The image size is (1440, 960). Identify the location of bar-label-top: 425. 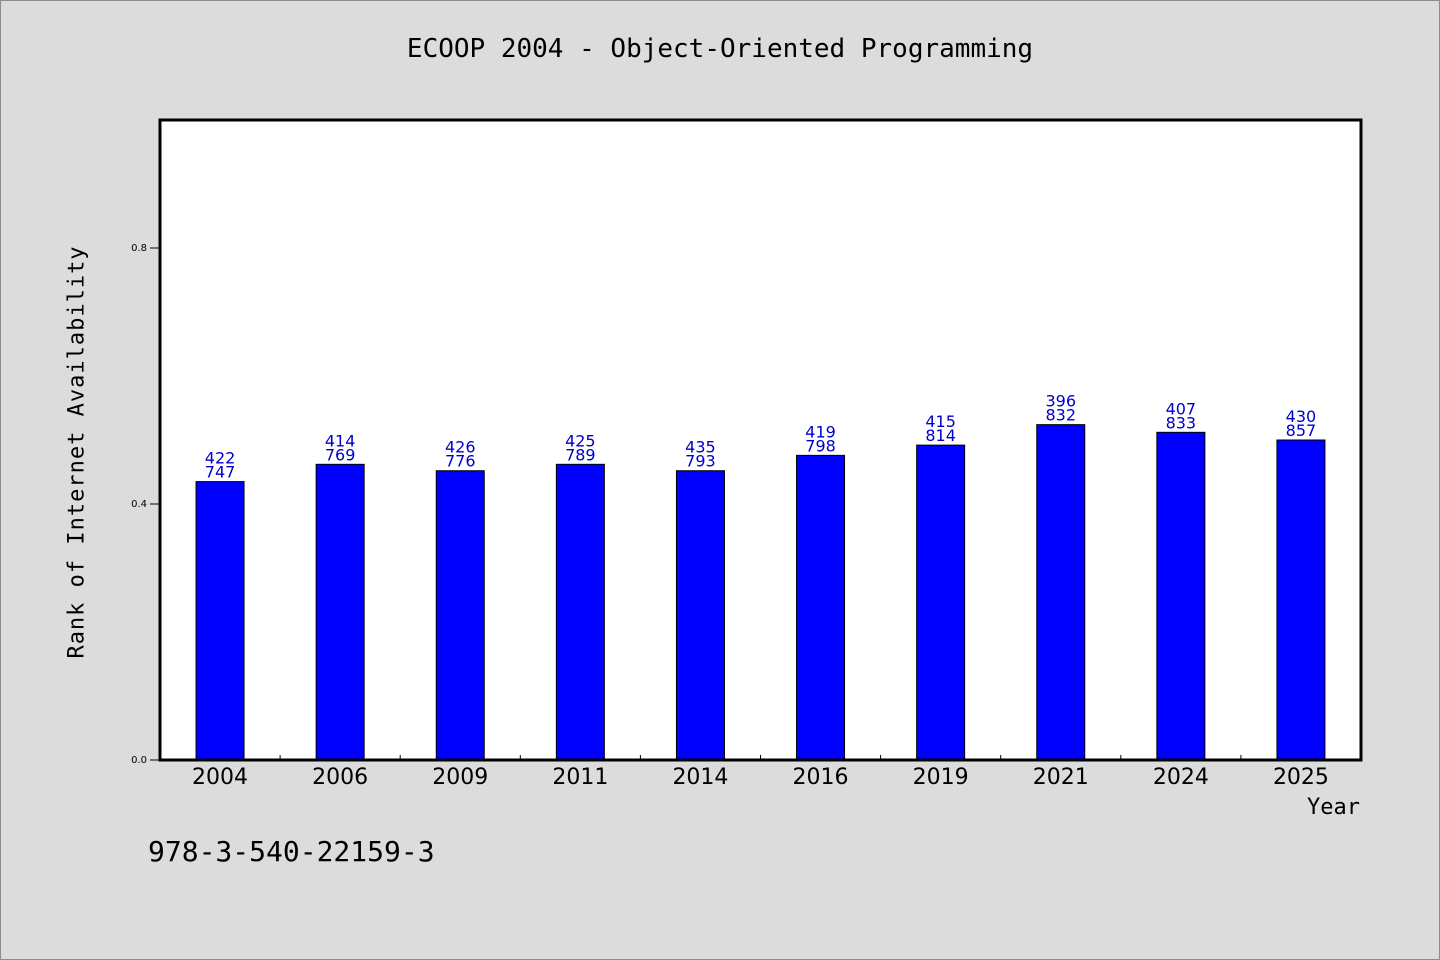
(580, 440).